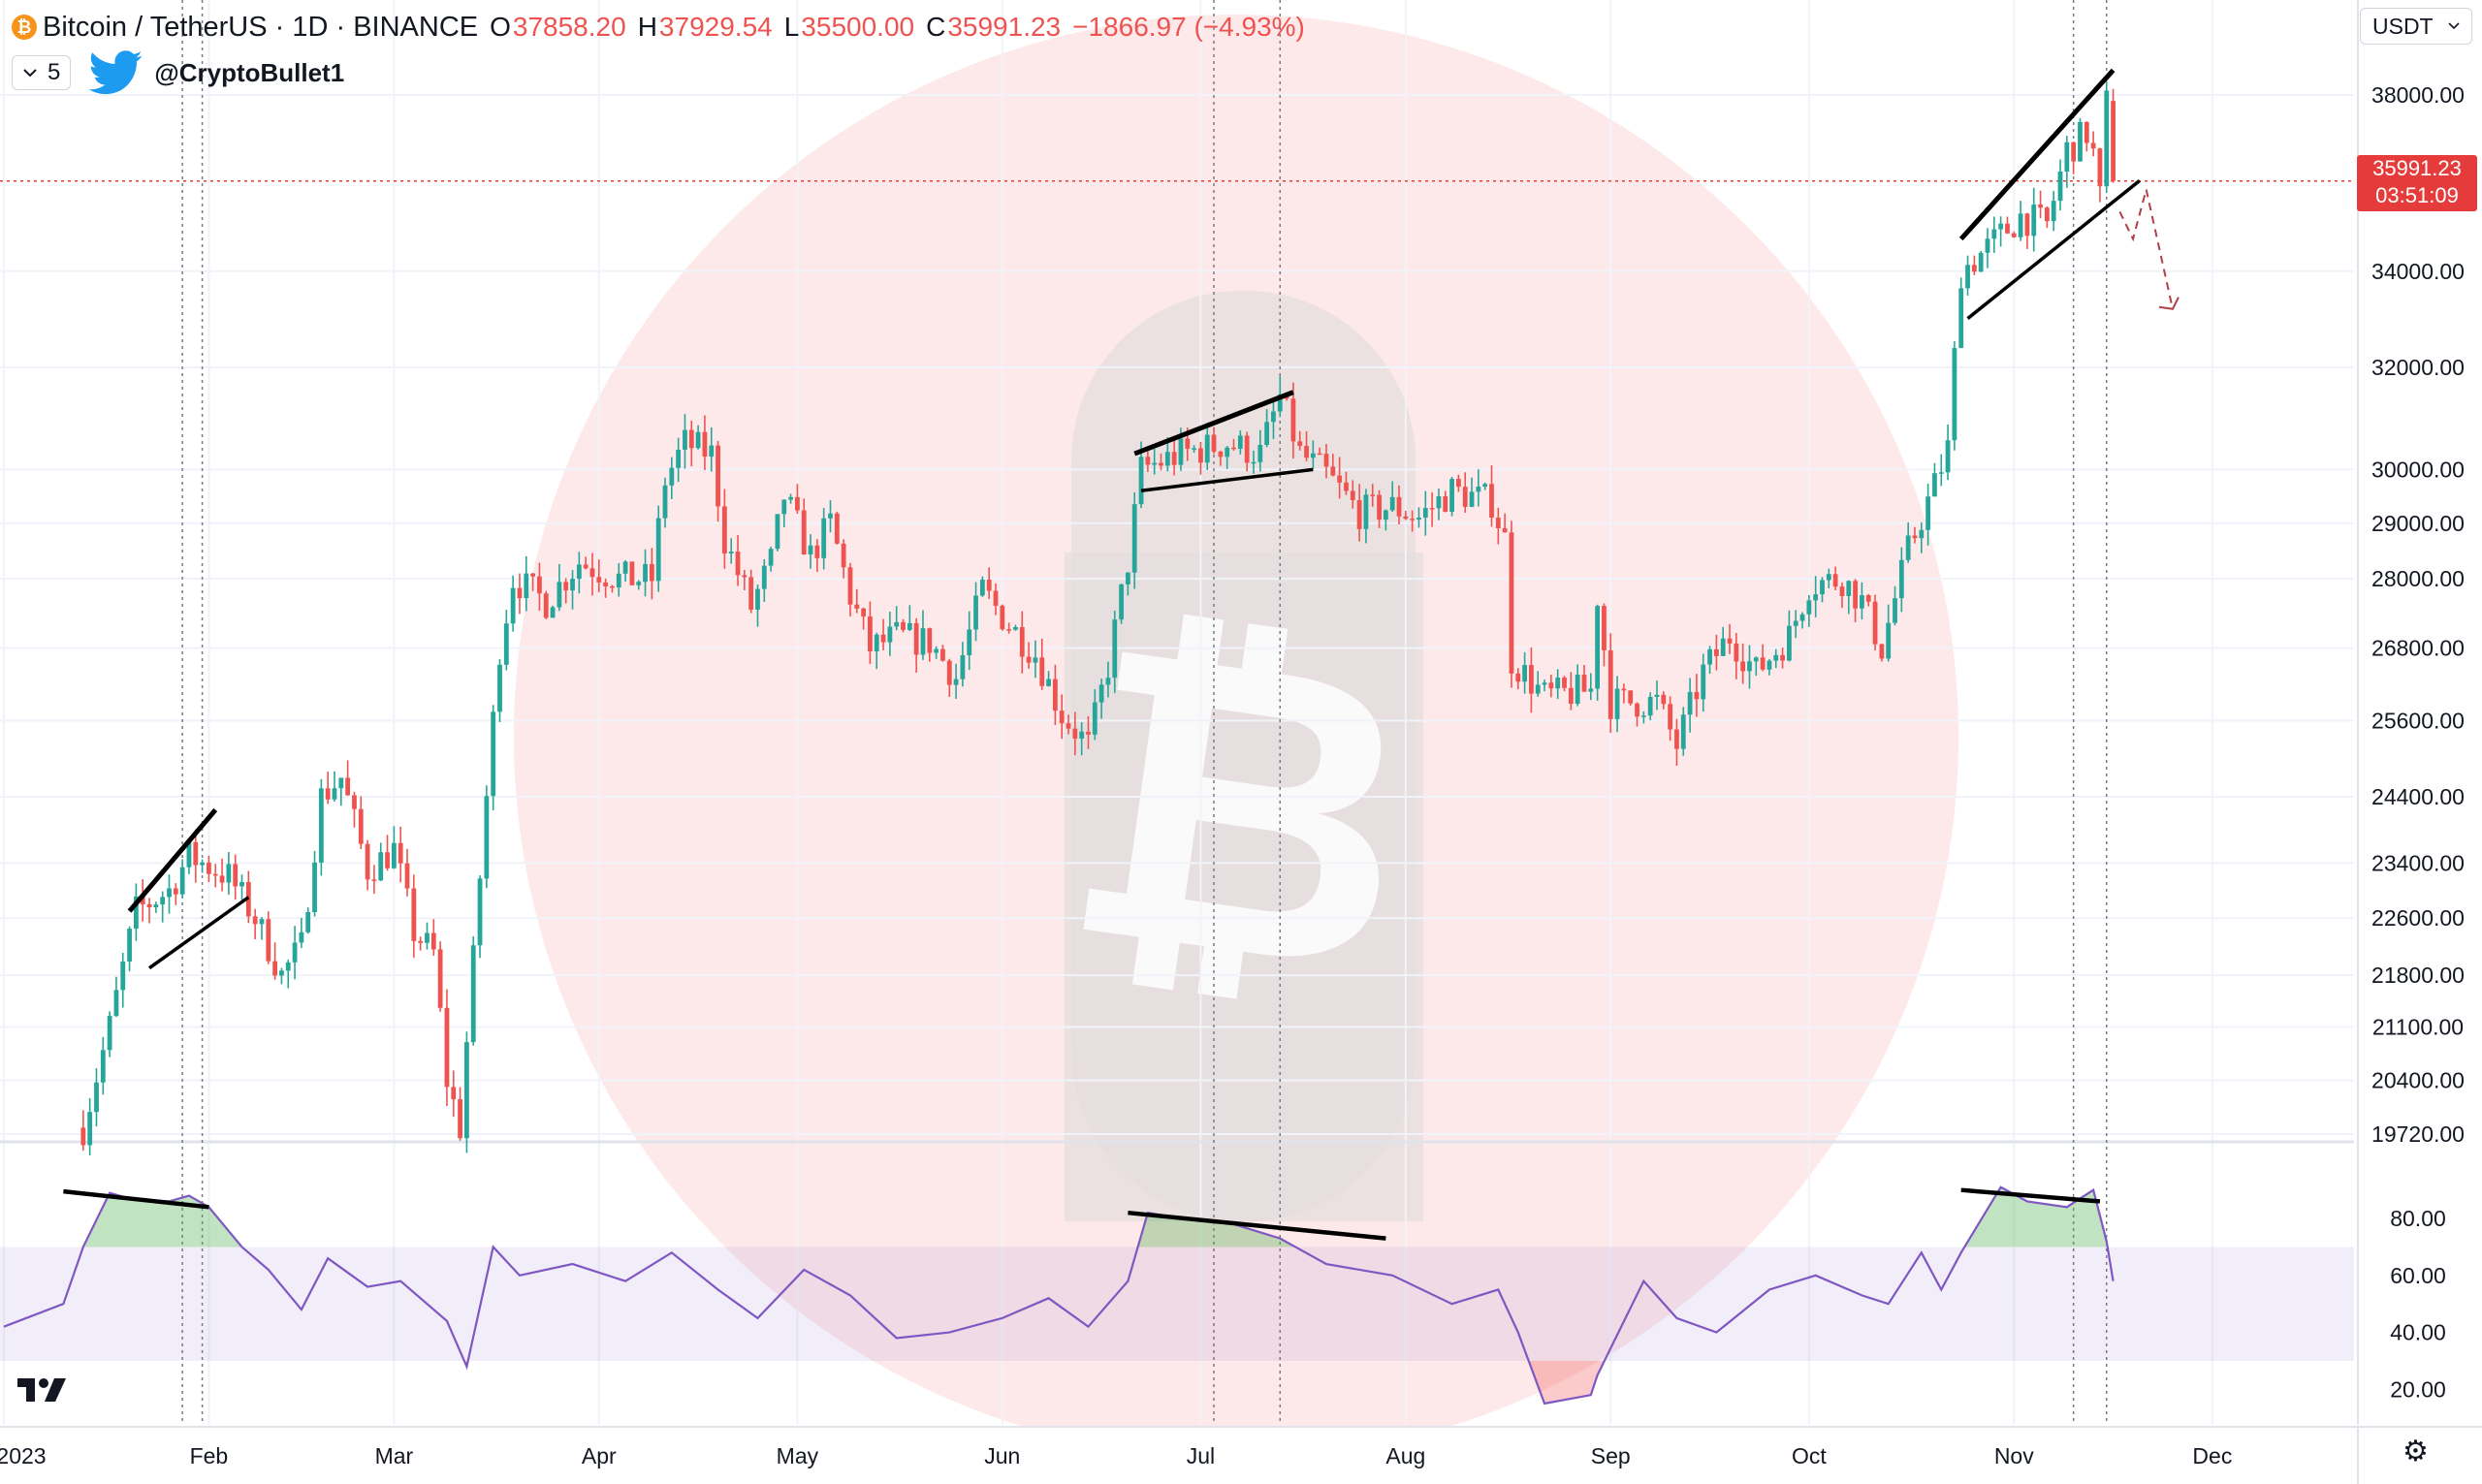 This screenshot has height=1484, width=2482. I want to click on time-axis: 2023 Feb Mar Apr May Jun Jul Aug Sep Oct Nov Dec, so click(1241, 1455).